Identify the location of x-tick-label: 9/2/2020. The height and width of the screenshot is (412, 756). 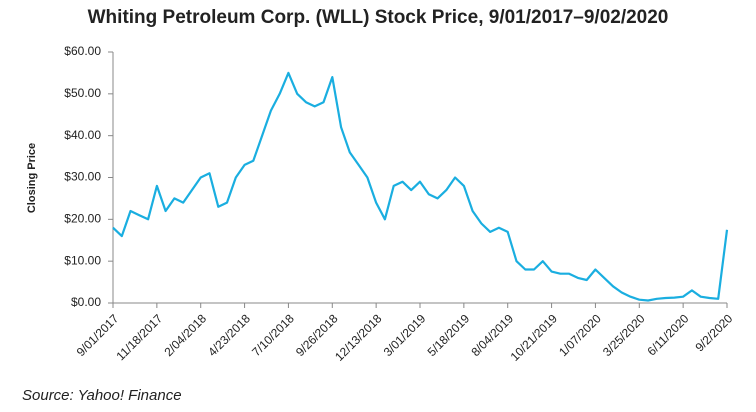
(713, 332).